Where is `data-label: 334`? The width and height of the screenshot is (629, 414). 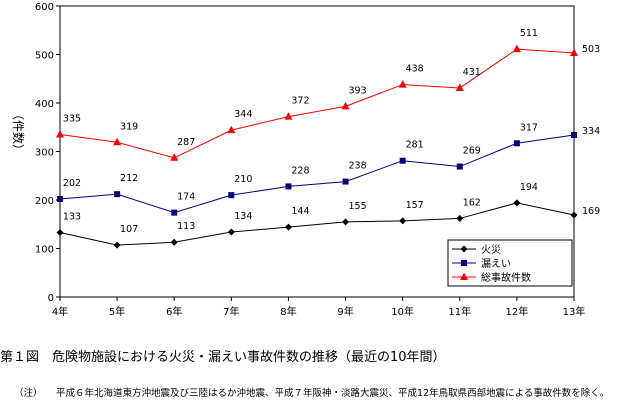
data-label: 334 is located at coordinates (591, 131).